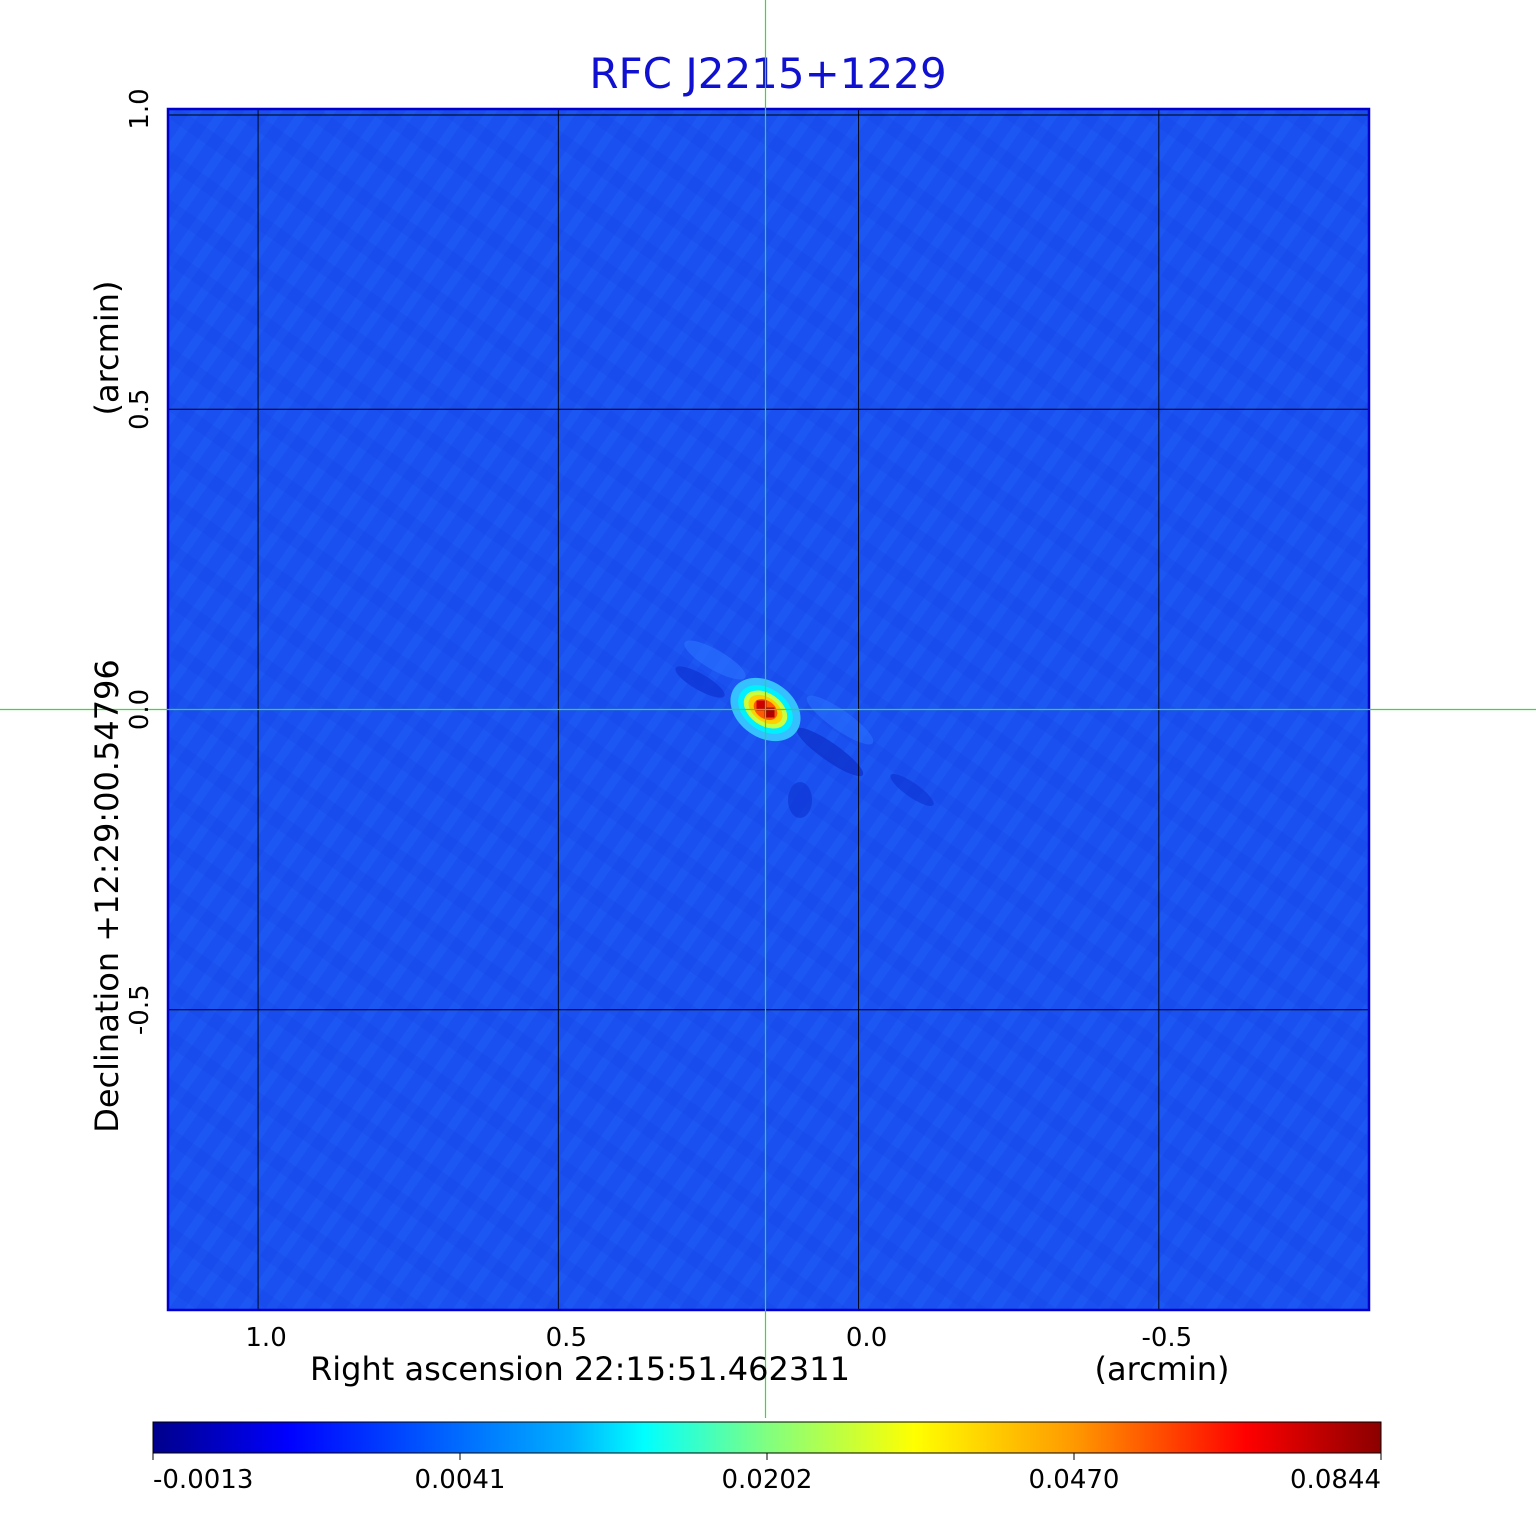  Describe the element at coordinates (566, 1338) in the screenshot. I see `x-tick-label-1: 0.5` at that location.